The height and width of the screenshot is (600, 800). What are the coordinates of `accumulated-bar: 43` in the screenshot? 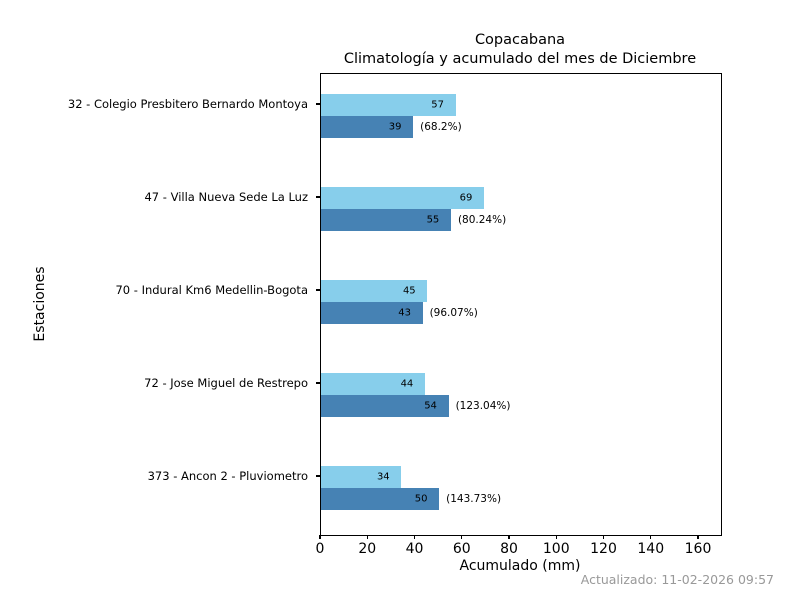 It's located at (372, 313).